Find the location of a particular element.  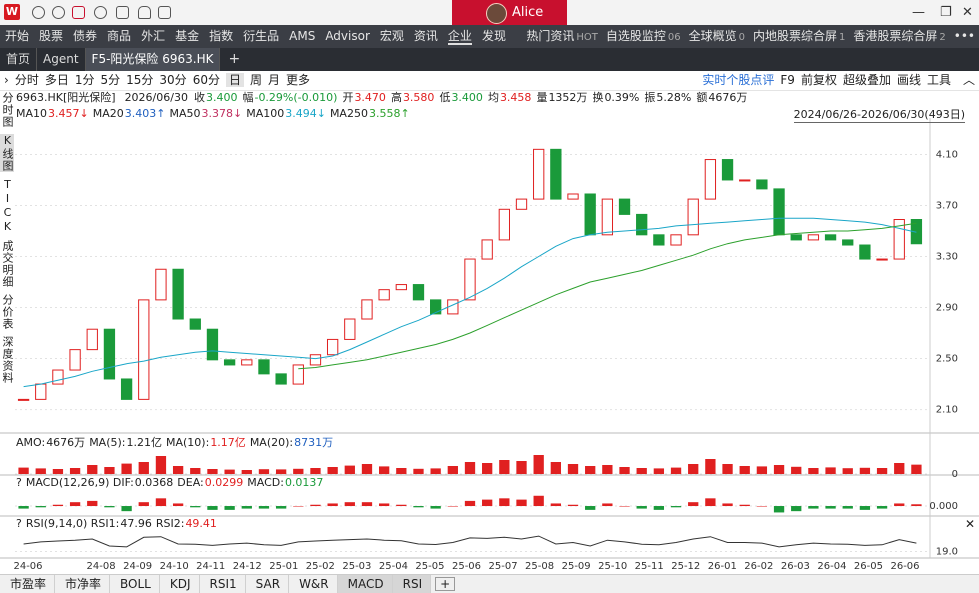

tab: 首页 is located at coordinates (19, 59).